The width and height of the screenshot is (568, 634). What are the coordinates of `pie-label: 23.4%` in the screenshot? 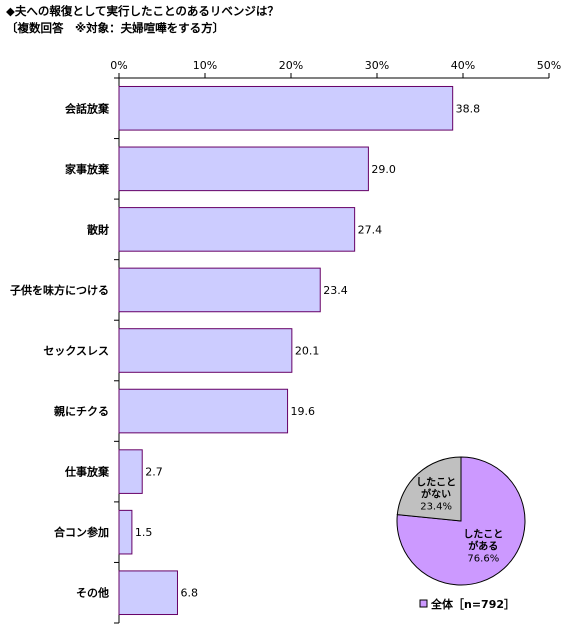 It's located at (436, 506).